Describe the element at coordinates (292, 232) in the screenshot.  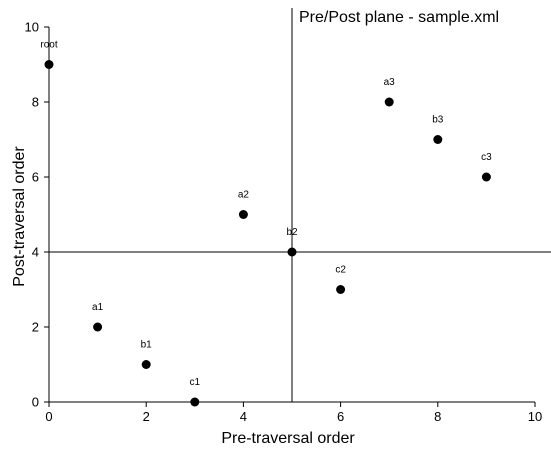
I see `point-label: b2` at that location.